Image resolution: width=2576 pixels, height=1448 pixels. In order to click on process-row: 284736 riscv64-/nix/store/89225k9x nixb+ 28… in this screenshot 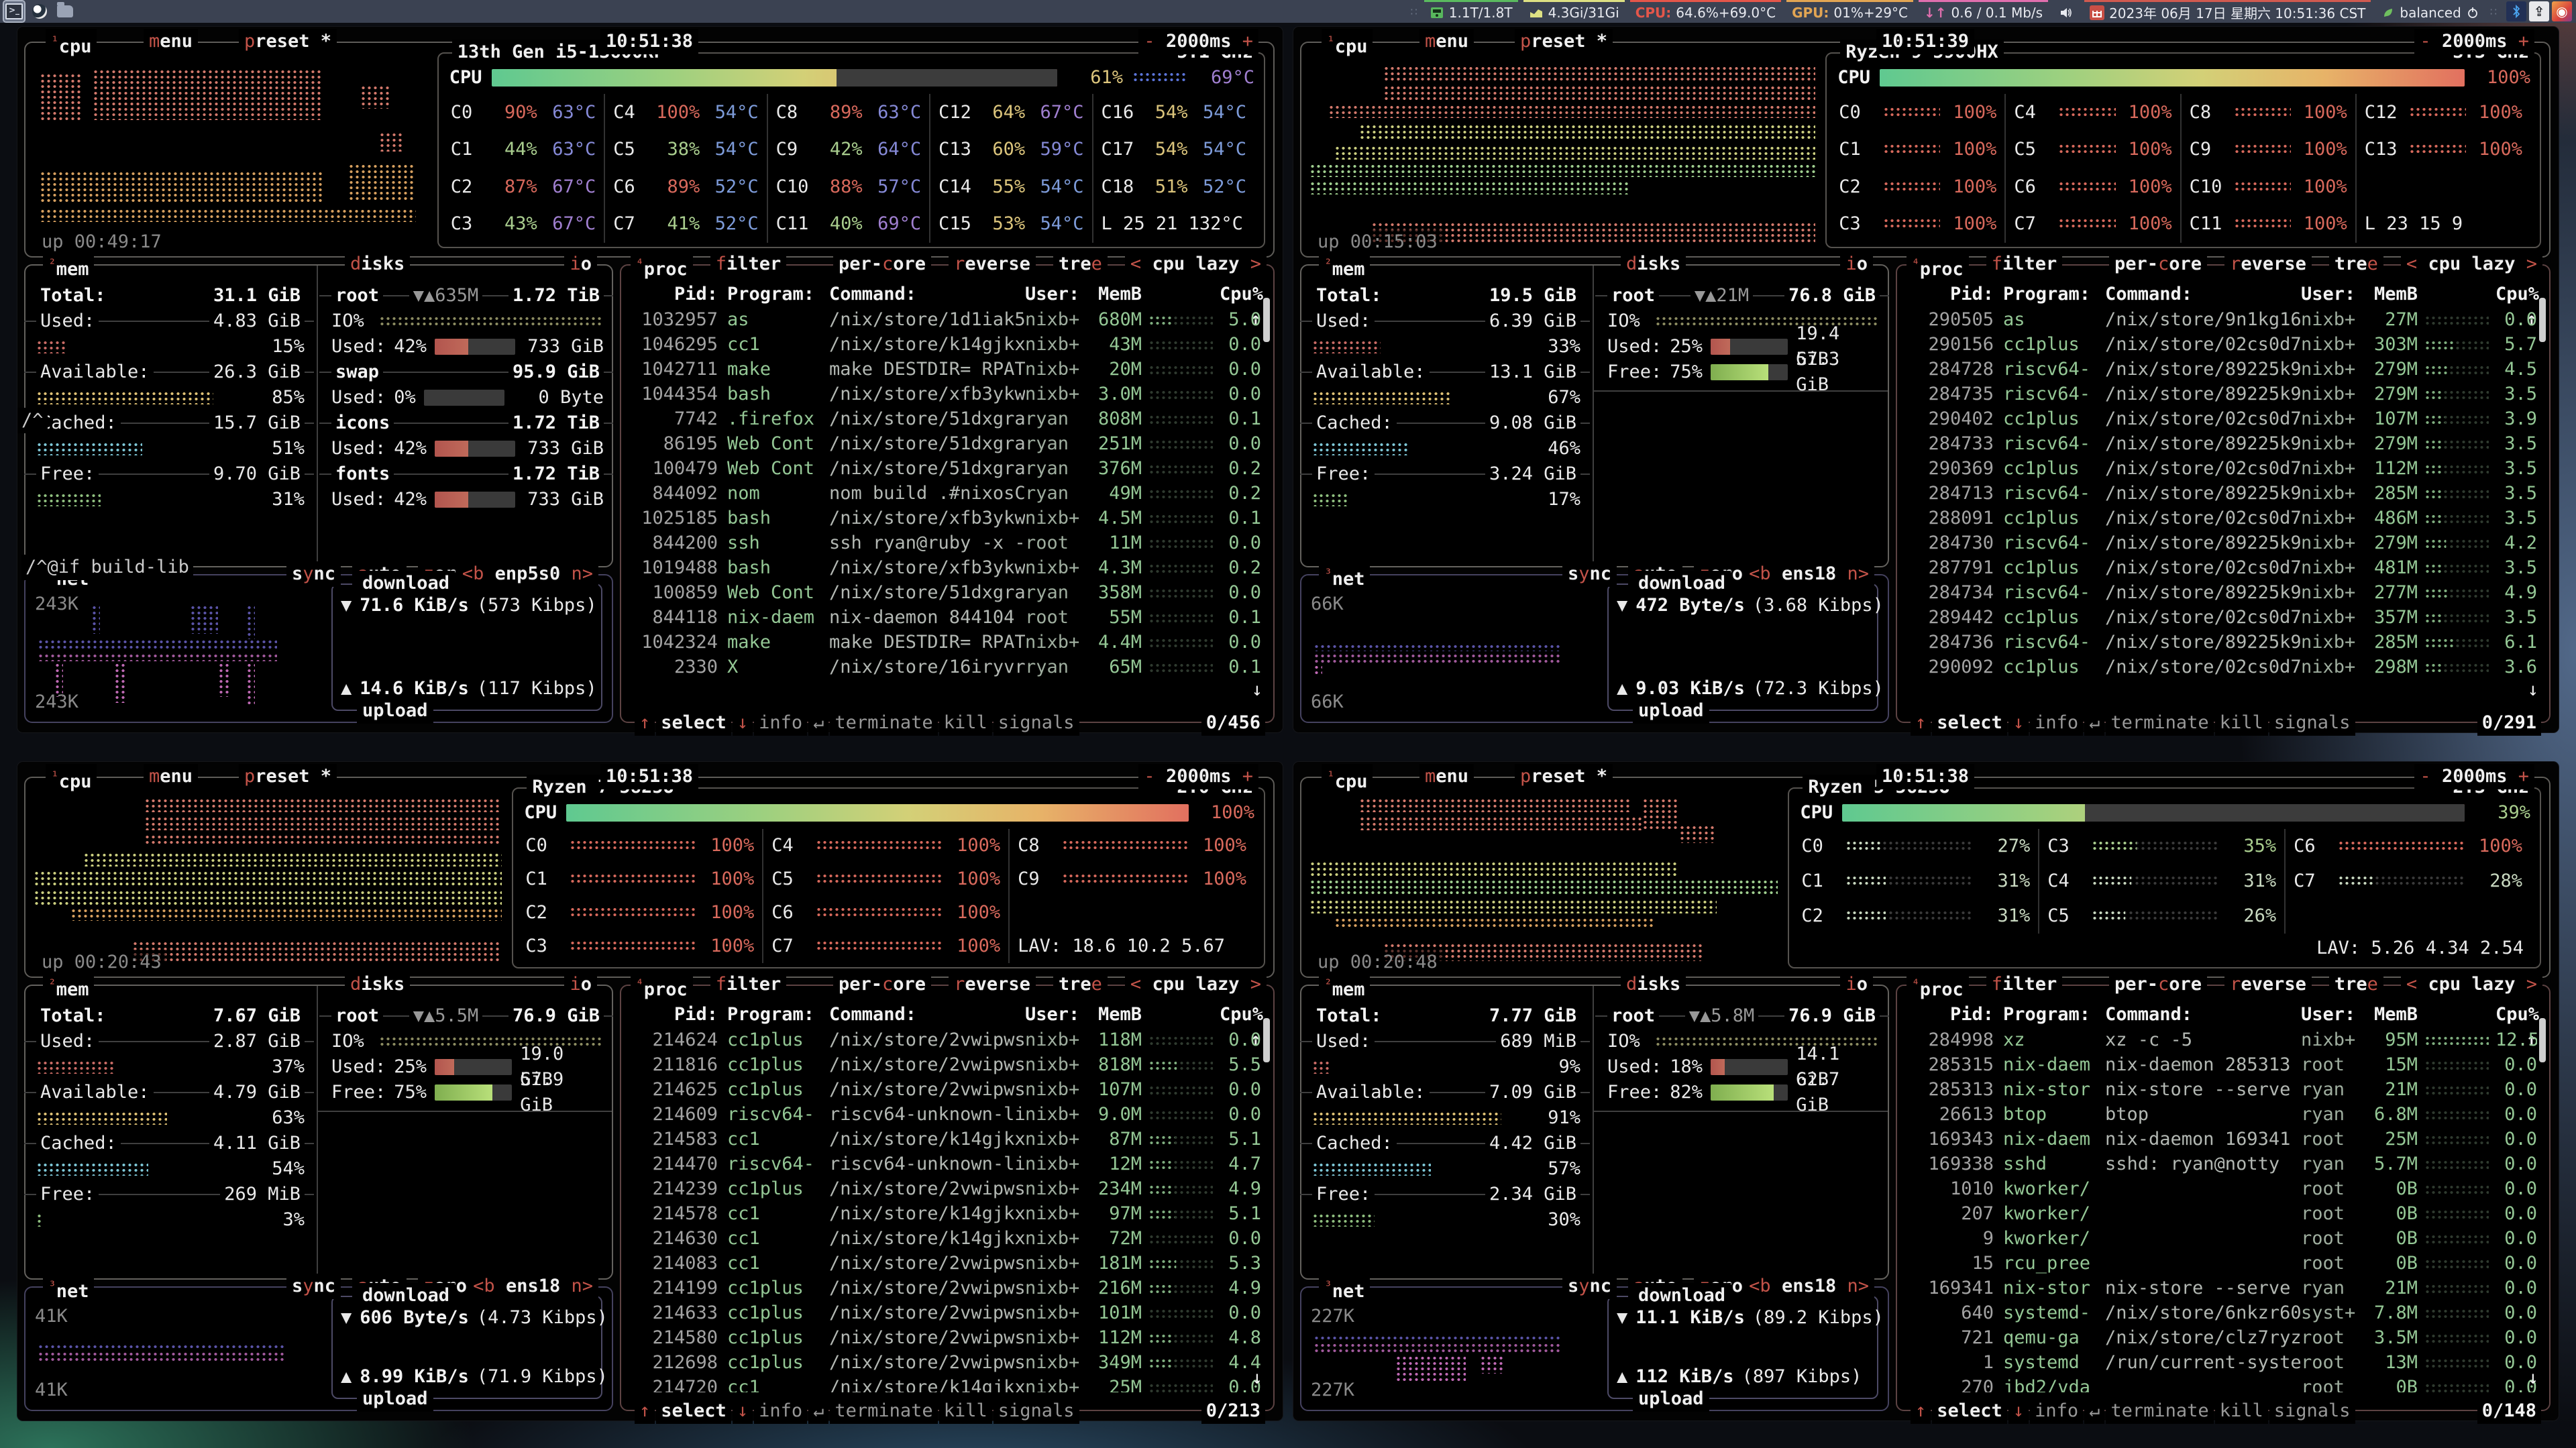, I will do `click(2222, 642)`.